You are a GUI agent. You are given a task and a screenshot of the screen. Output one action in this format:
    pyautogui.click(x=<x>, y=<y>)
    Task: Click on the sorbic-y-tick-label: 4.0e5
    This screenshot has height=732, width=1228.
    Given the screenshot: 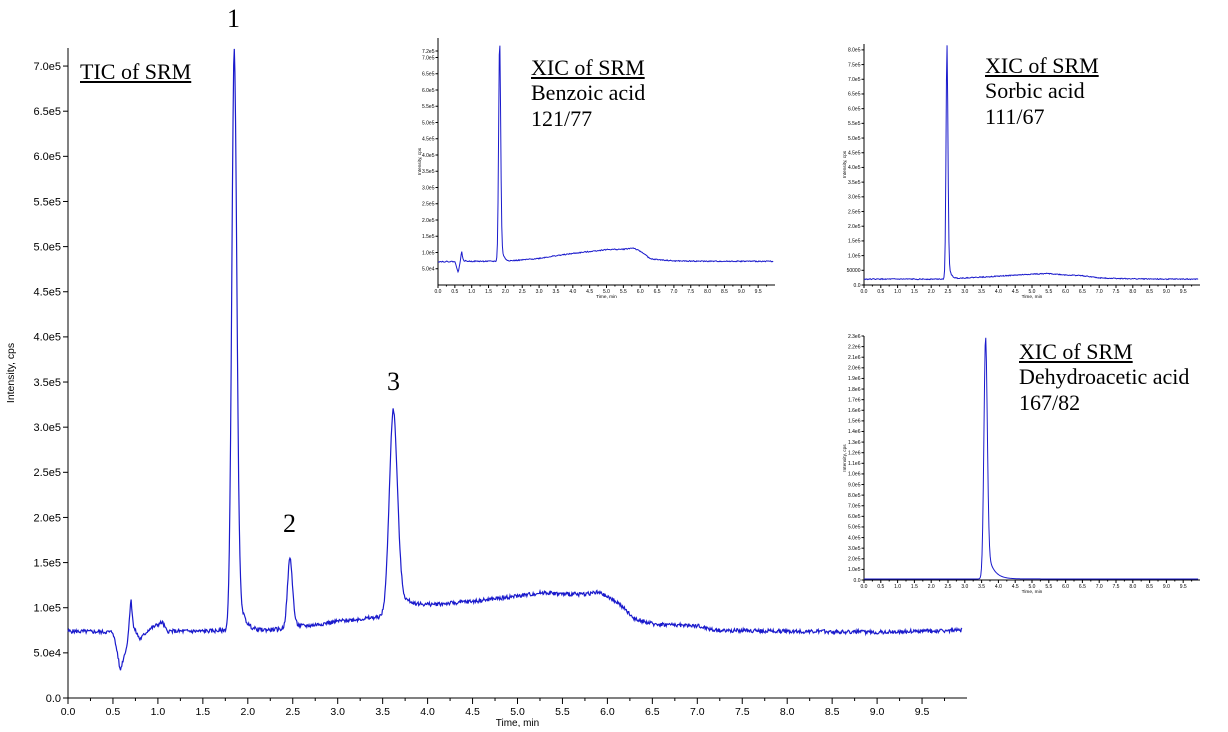 What is the action you would take?
    pyautogui.click(x=854, y=168)
    